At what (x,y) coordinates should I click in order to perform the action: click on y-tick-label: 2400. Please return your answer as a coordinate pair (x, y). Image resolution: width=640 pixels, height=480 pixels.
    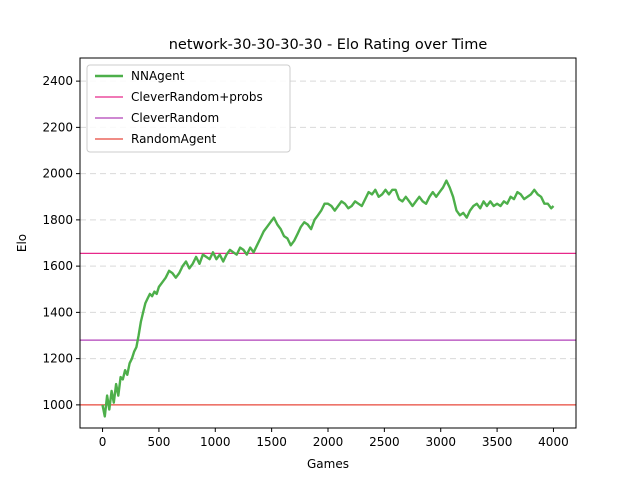
    Looking at the image, I should click on (57, 81).